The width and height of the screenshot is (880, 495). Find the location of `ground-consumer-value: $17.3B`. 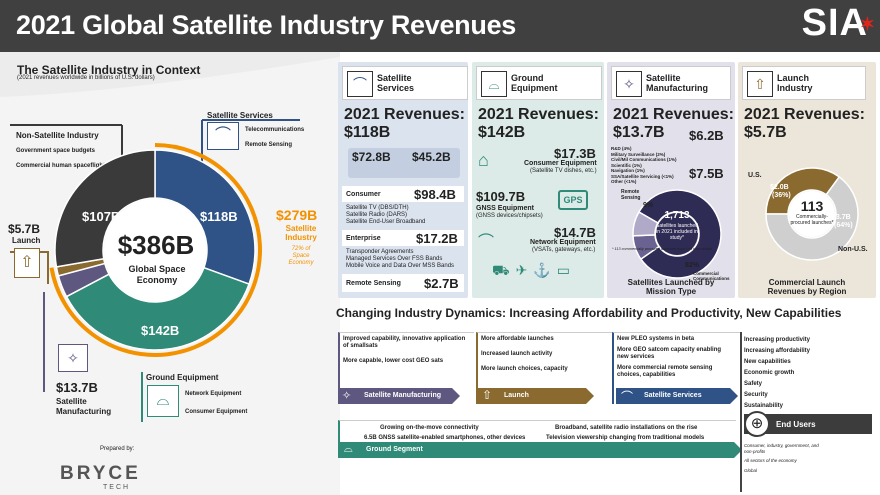

ground-consumer-value: $17.3B is located at coordinates (575, 153).